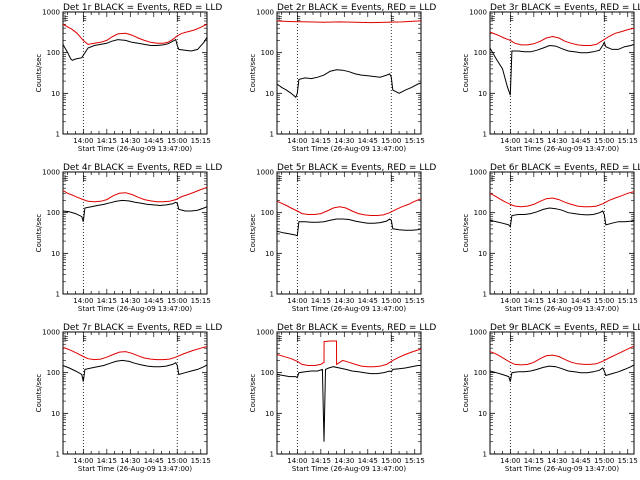  Describe the element at coordinates (356, 168) in the screenshot. I see `panel-title: Det 5r BLACK = Events, RED = LLD` at that location.